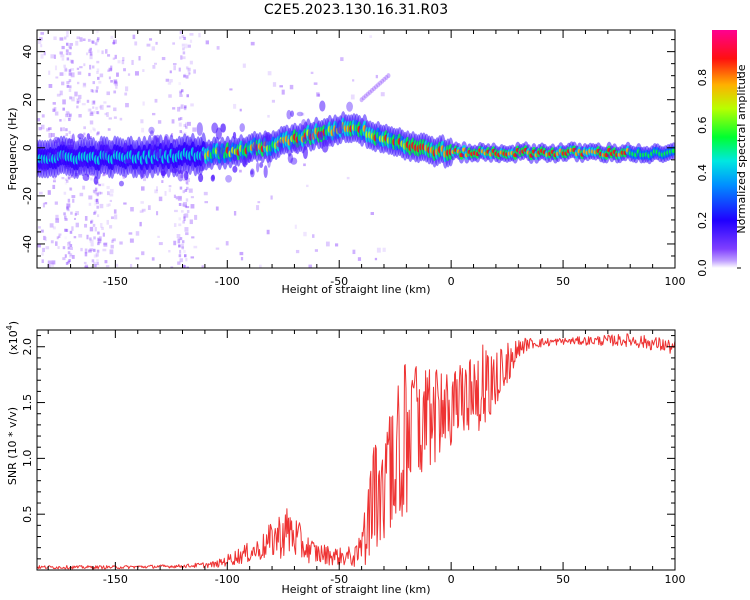 Image resolution: width=750 pixels, height=600 pixels. What do you see at coordinates (675, 281) in the screenshot?
I see `x-tick-label: 100` at bounding box center [675, 281].